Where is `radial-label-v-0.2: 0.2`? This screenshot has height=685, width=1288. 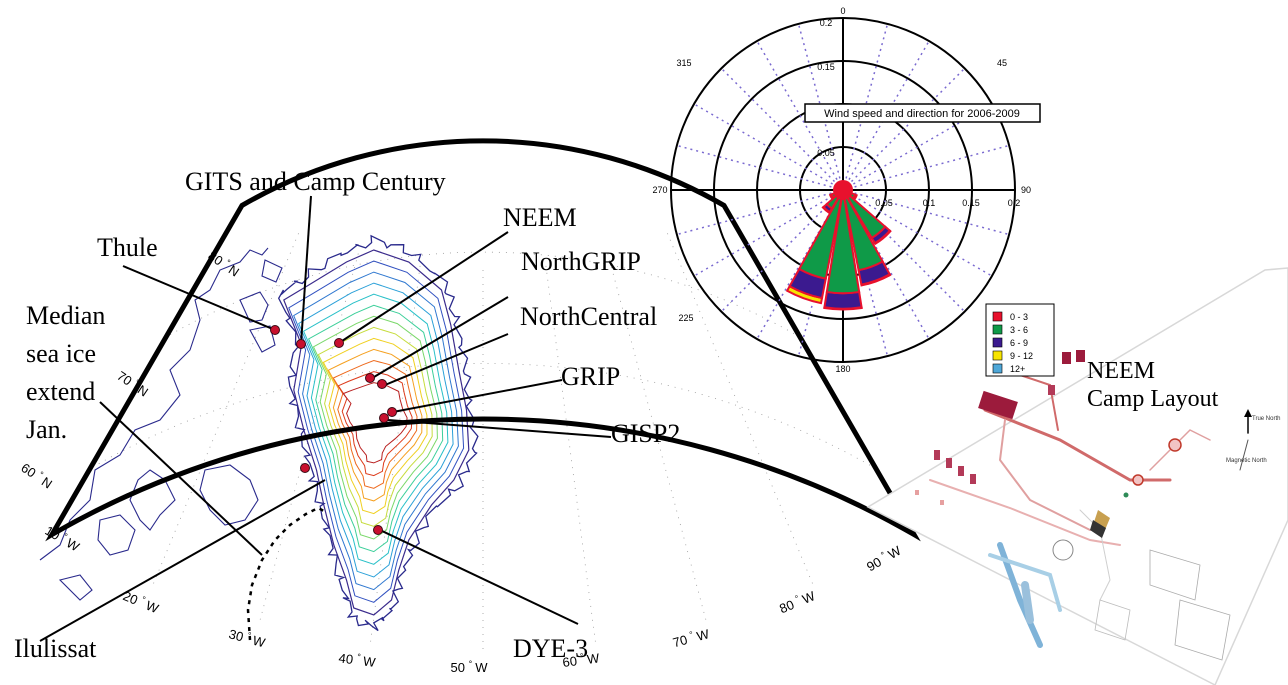 radial-label-v-0.2: 0.2 is located at coordinates (826, 23).